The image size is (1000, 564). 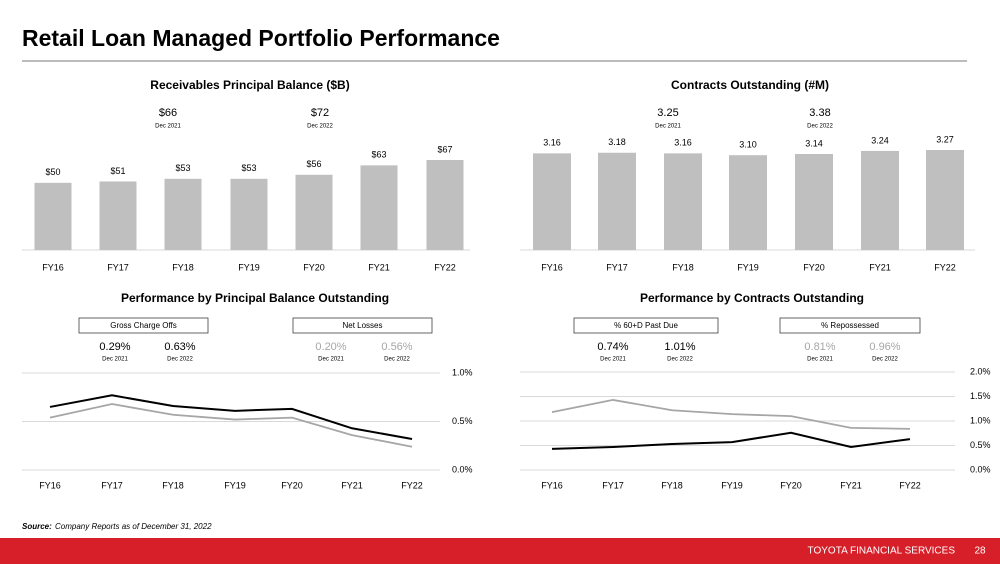 What do you see at coordinates (945, 139) in the screenshot?
I see `data-label: 3.27` at bounding box center [945, 139].